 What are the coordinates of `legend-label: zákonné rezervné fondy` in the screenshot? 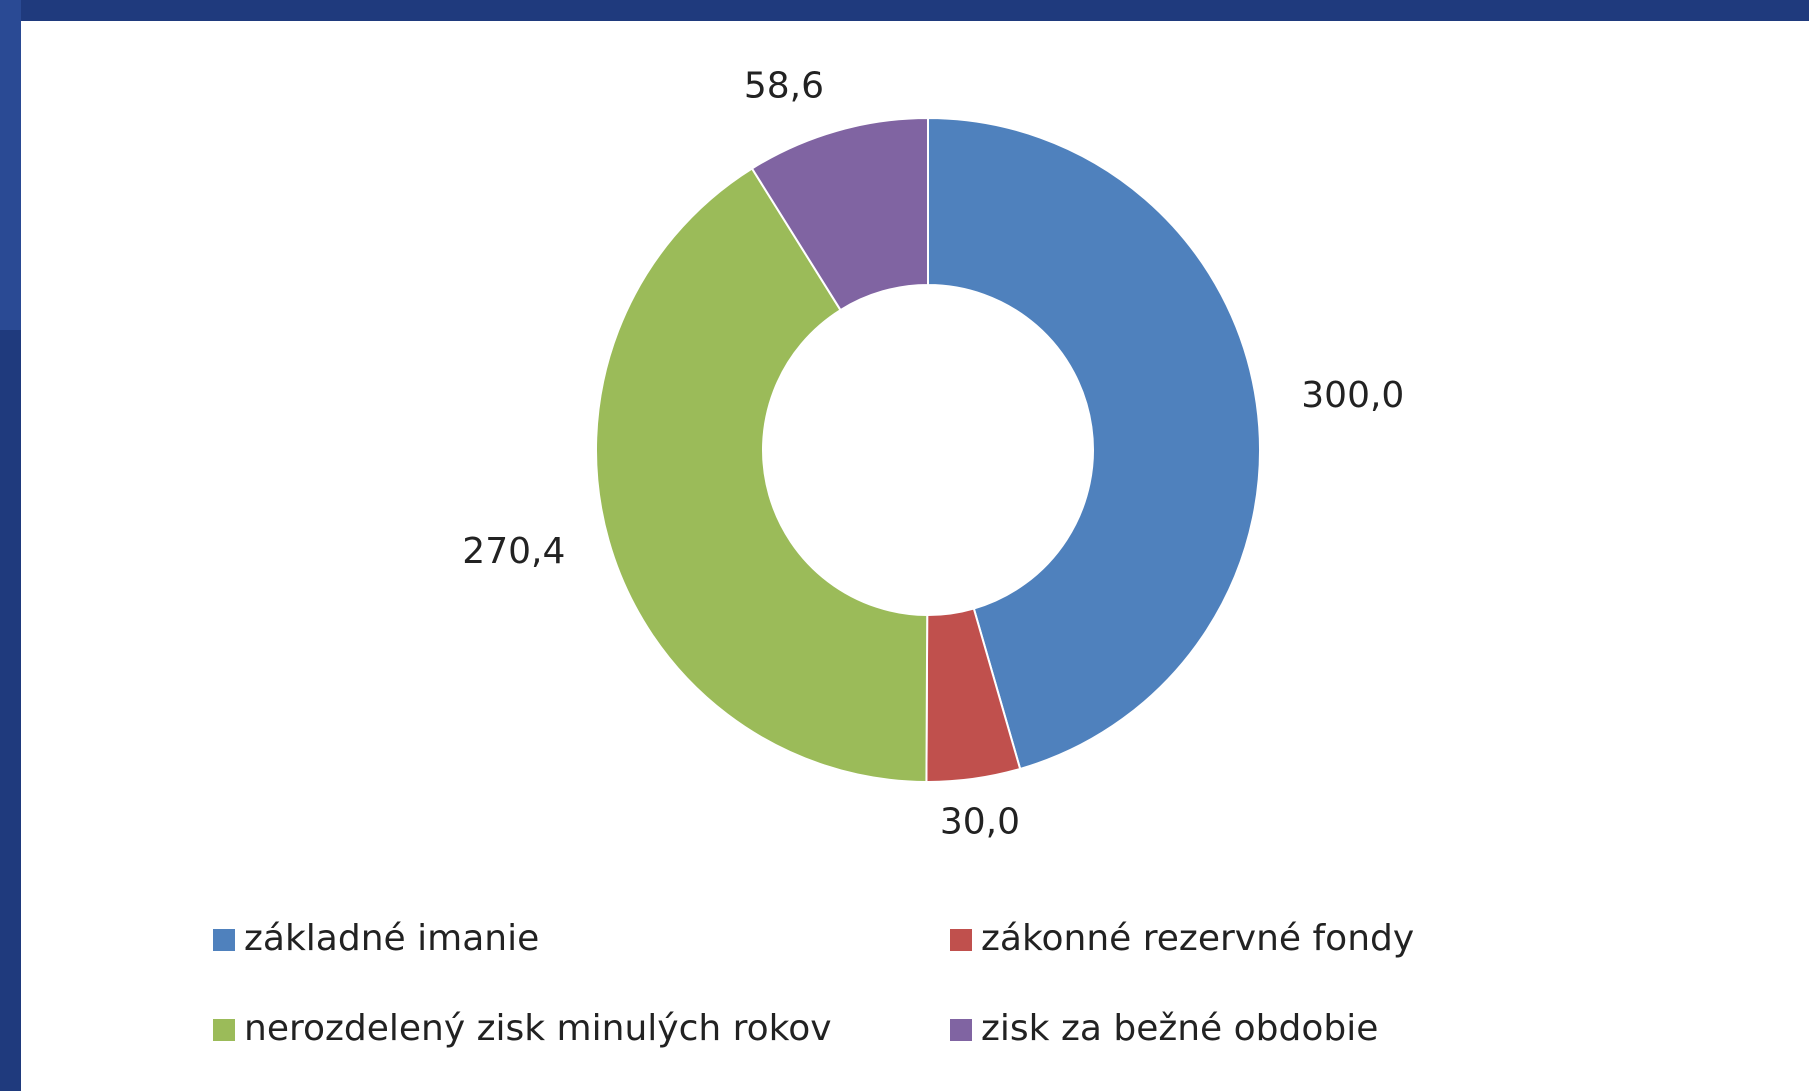 It's located at (1197, 938).